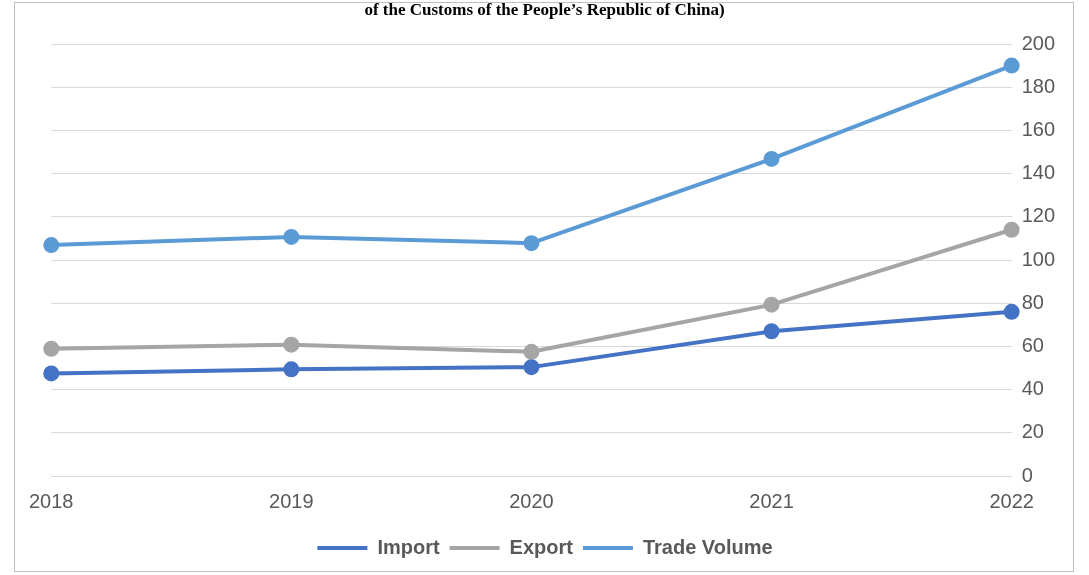 Image resolution: width=1089 pixels, height=575 pixels. What do you see at coordinates (51, 500) in the screenshot?
I see `x-tick-label: 2018` at bounding box center [51, 500].